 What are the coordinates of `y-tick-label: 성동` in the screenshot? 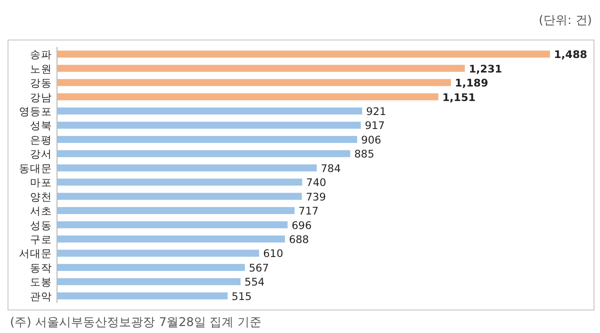 It's located at (41, 226).